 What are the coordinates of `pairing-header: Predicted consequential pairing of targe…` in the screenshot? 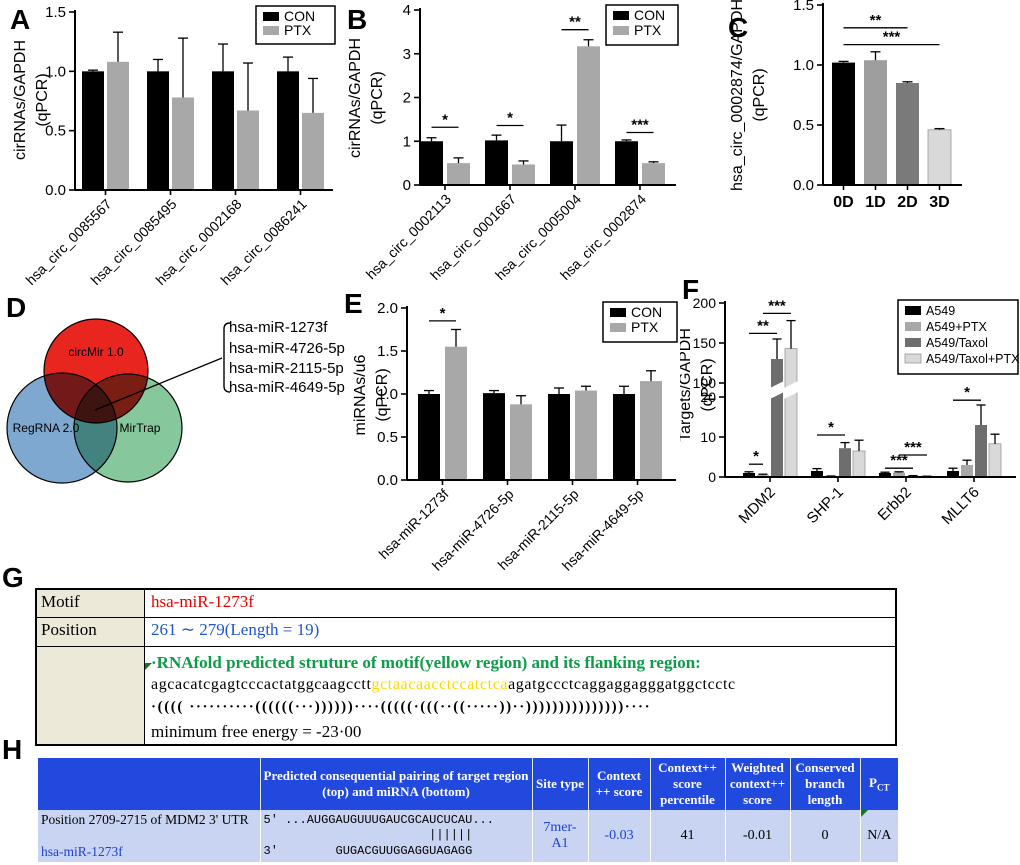 It's located at (395, 784).